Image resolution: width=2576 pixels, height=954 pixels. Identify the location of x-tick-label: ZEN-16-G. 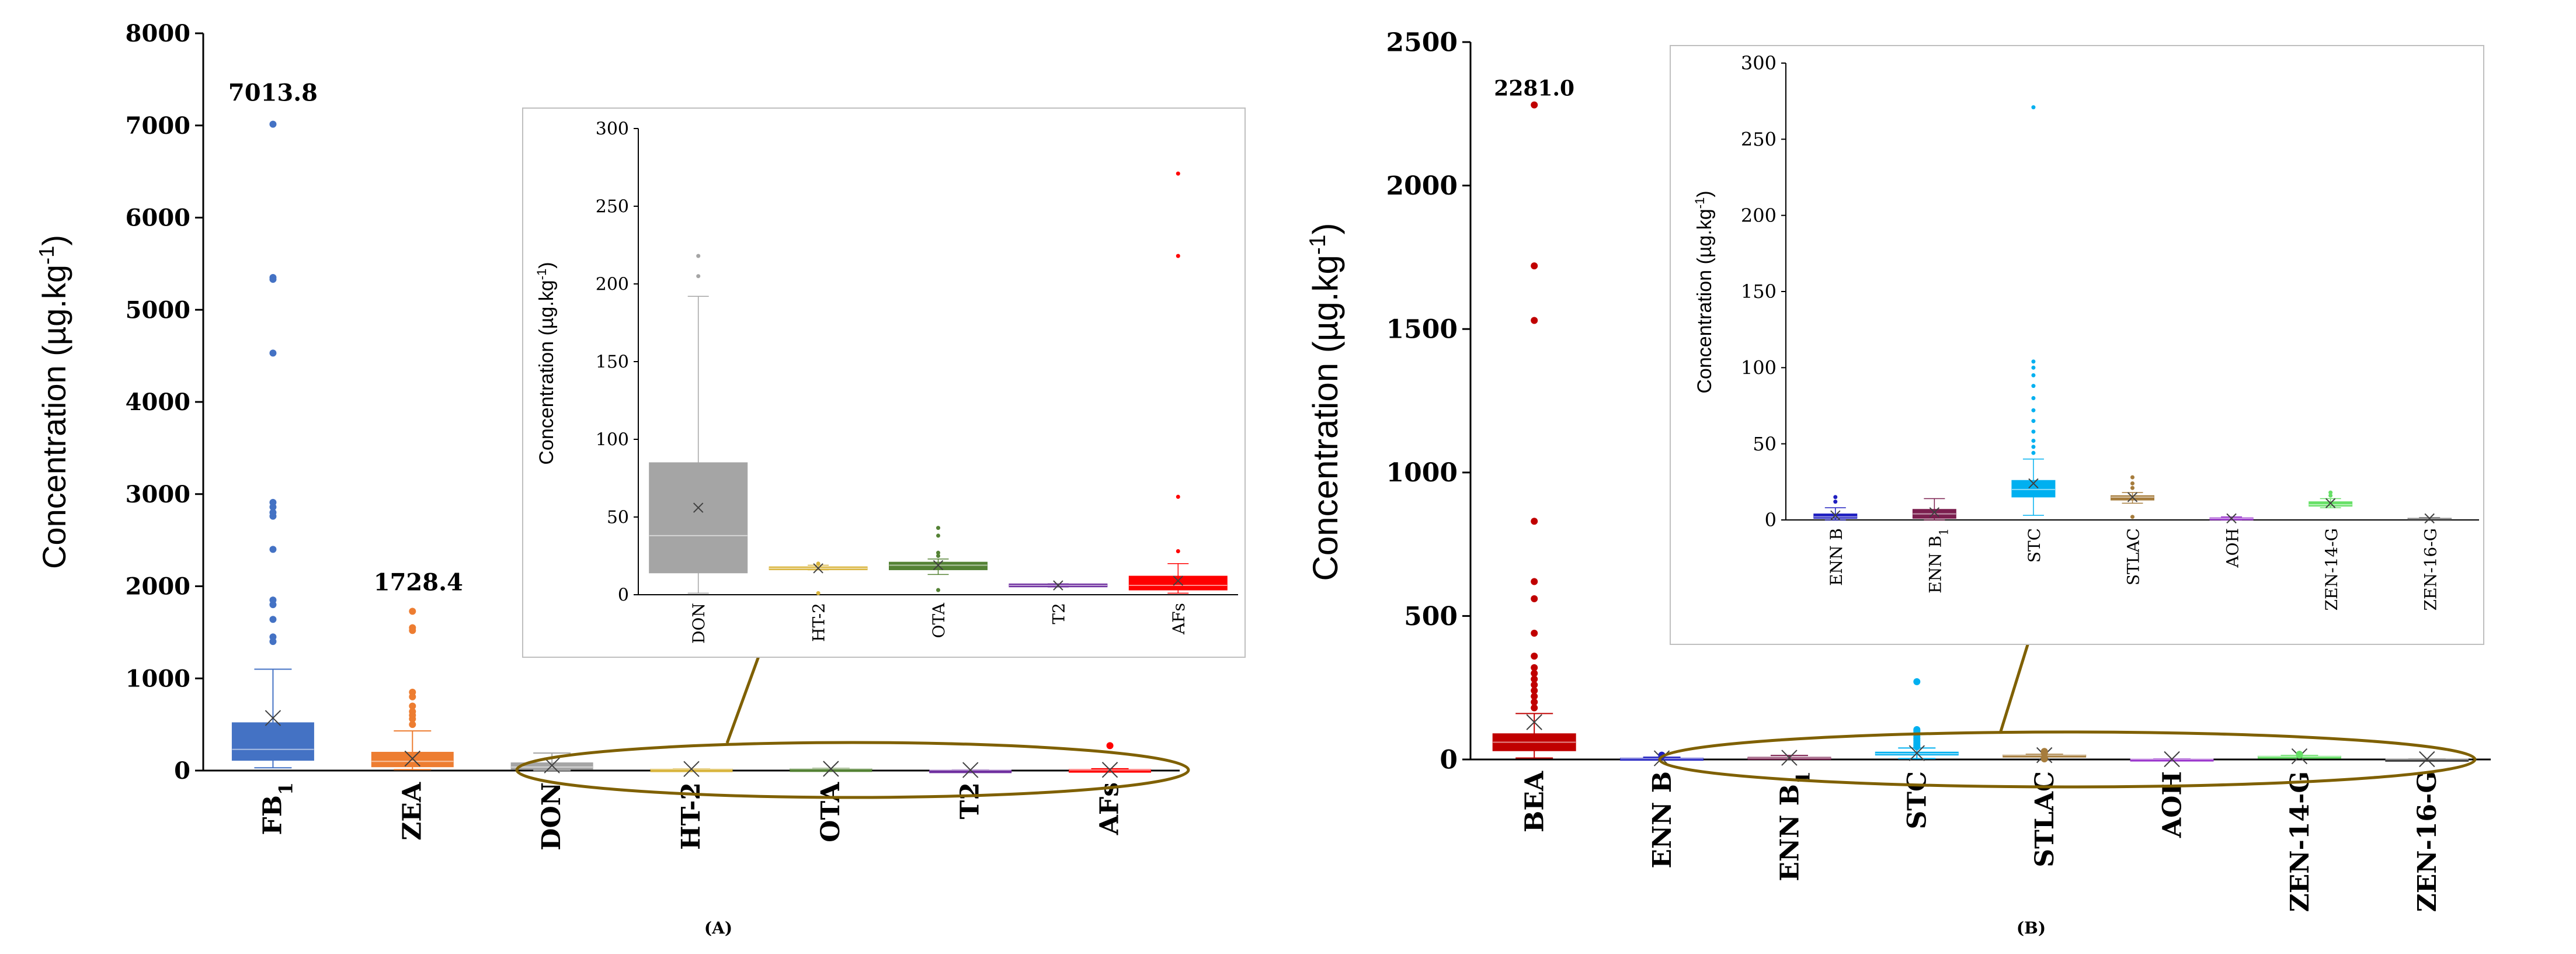
(2430, 569).